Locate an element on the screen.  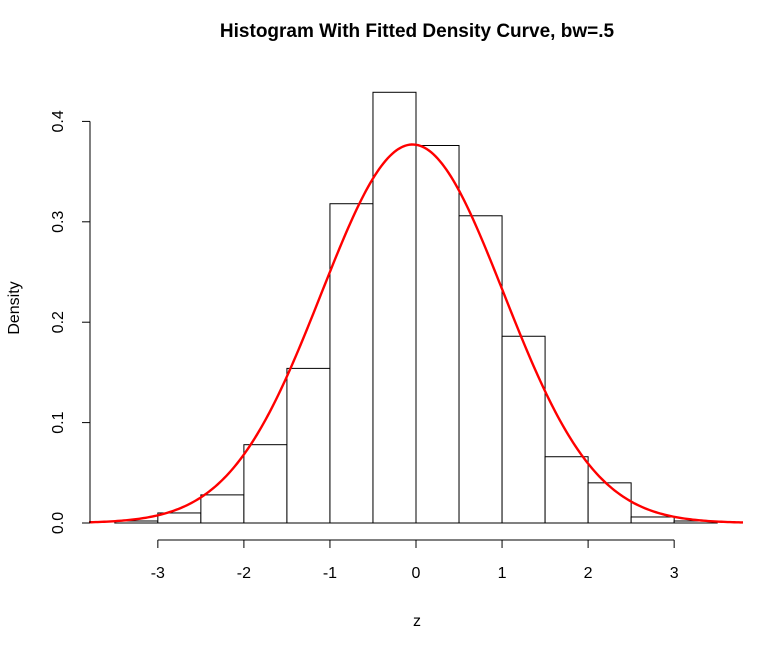
x-tick-label: -2 is located at coordinates (244, 573).